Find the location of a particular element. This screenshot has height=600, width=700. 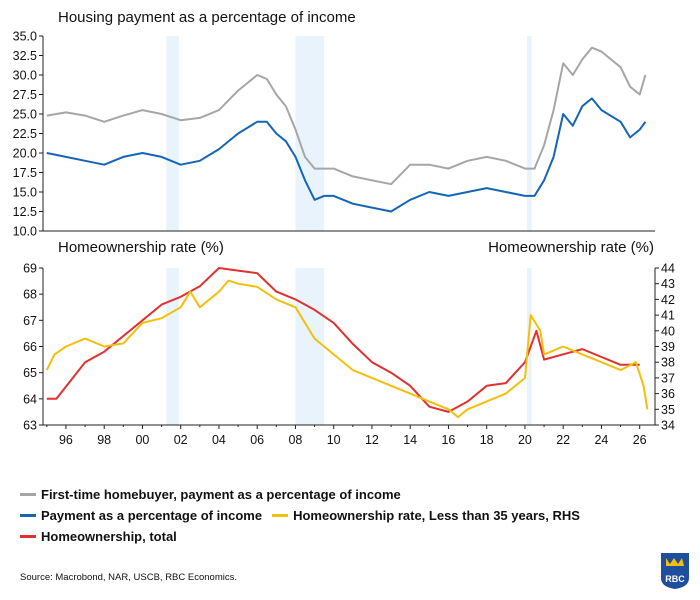

y-rhs-tick-label: 35 is located at coordinates (668, 410).